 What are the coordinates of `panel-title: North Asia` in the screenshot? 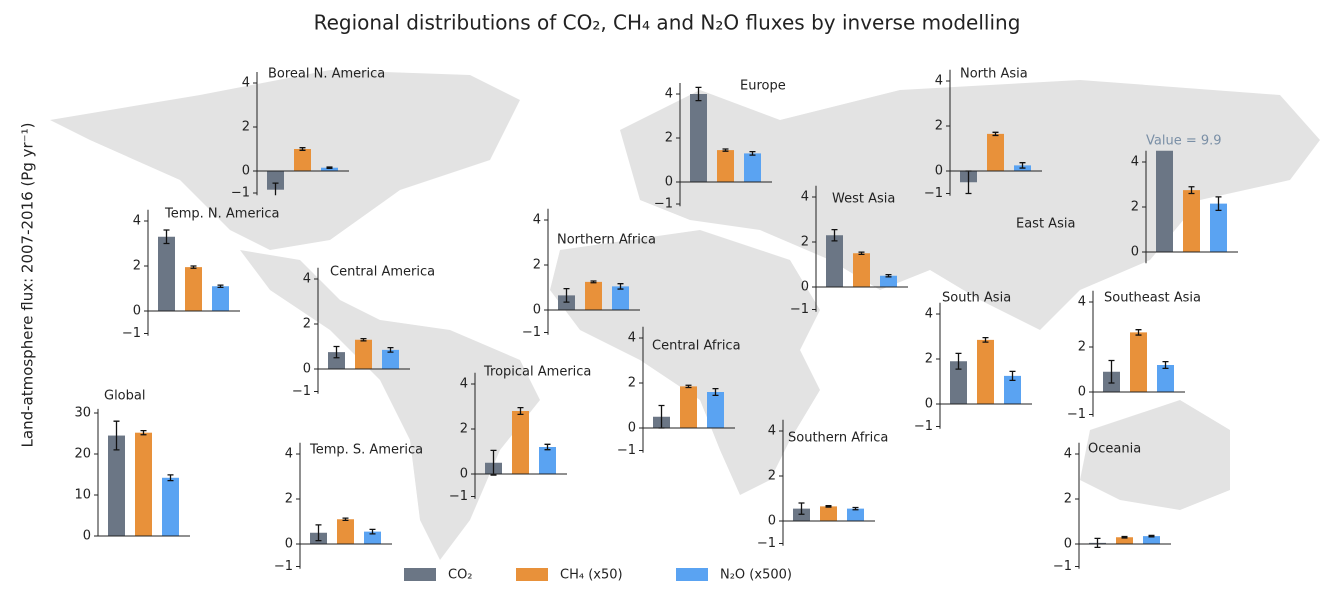 It's located at (994, 74).